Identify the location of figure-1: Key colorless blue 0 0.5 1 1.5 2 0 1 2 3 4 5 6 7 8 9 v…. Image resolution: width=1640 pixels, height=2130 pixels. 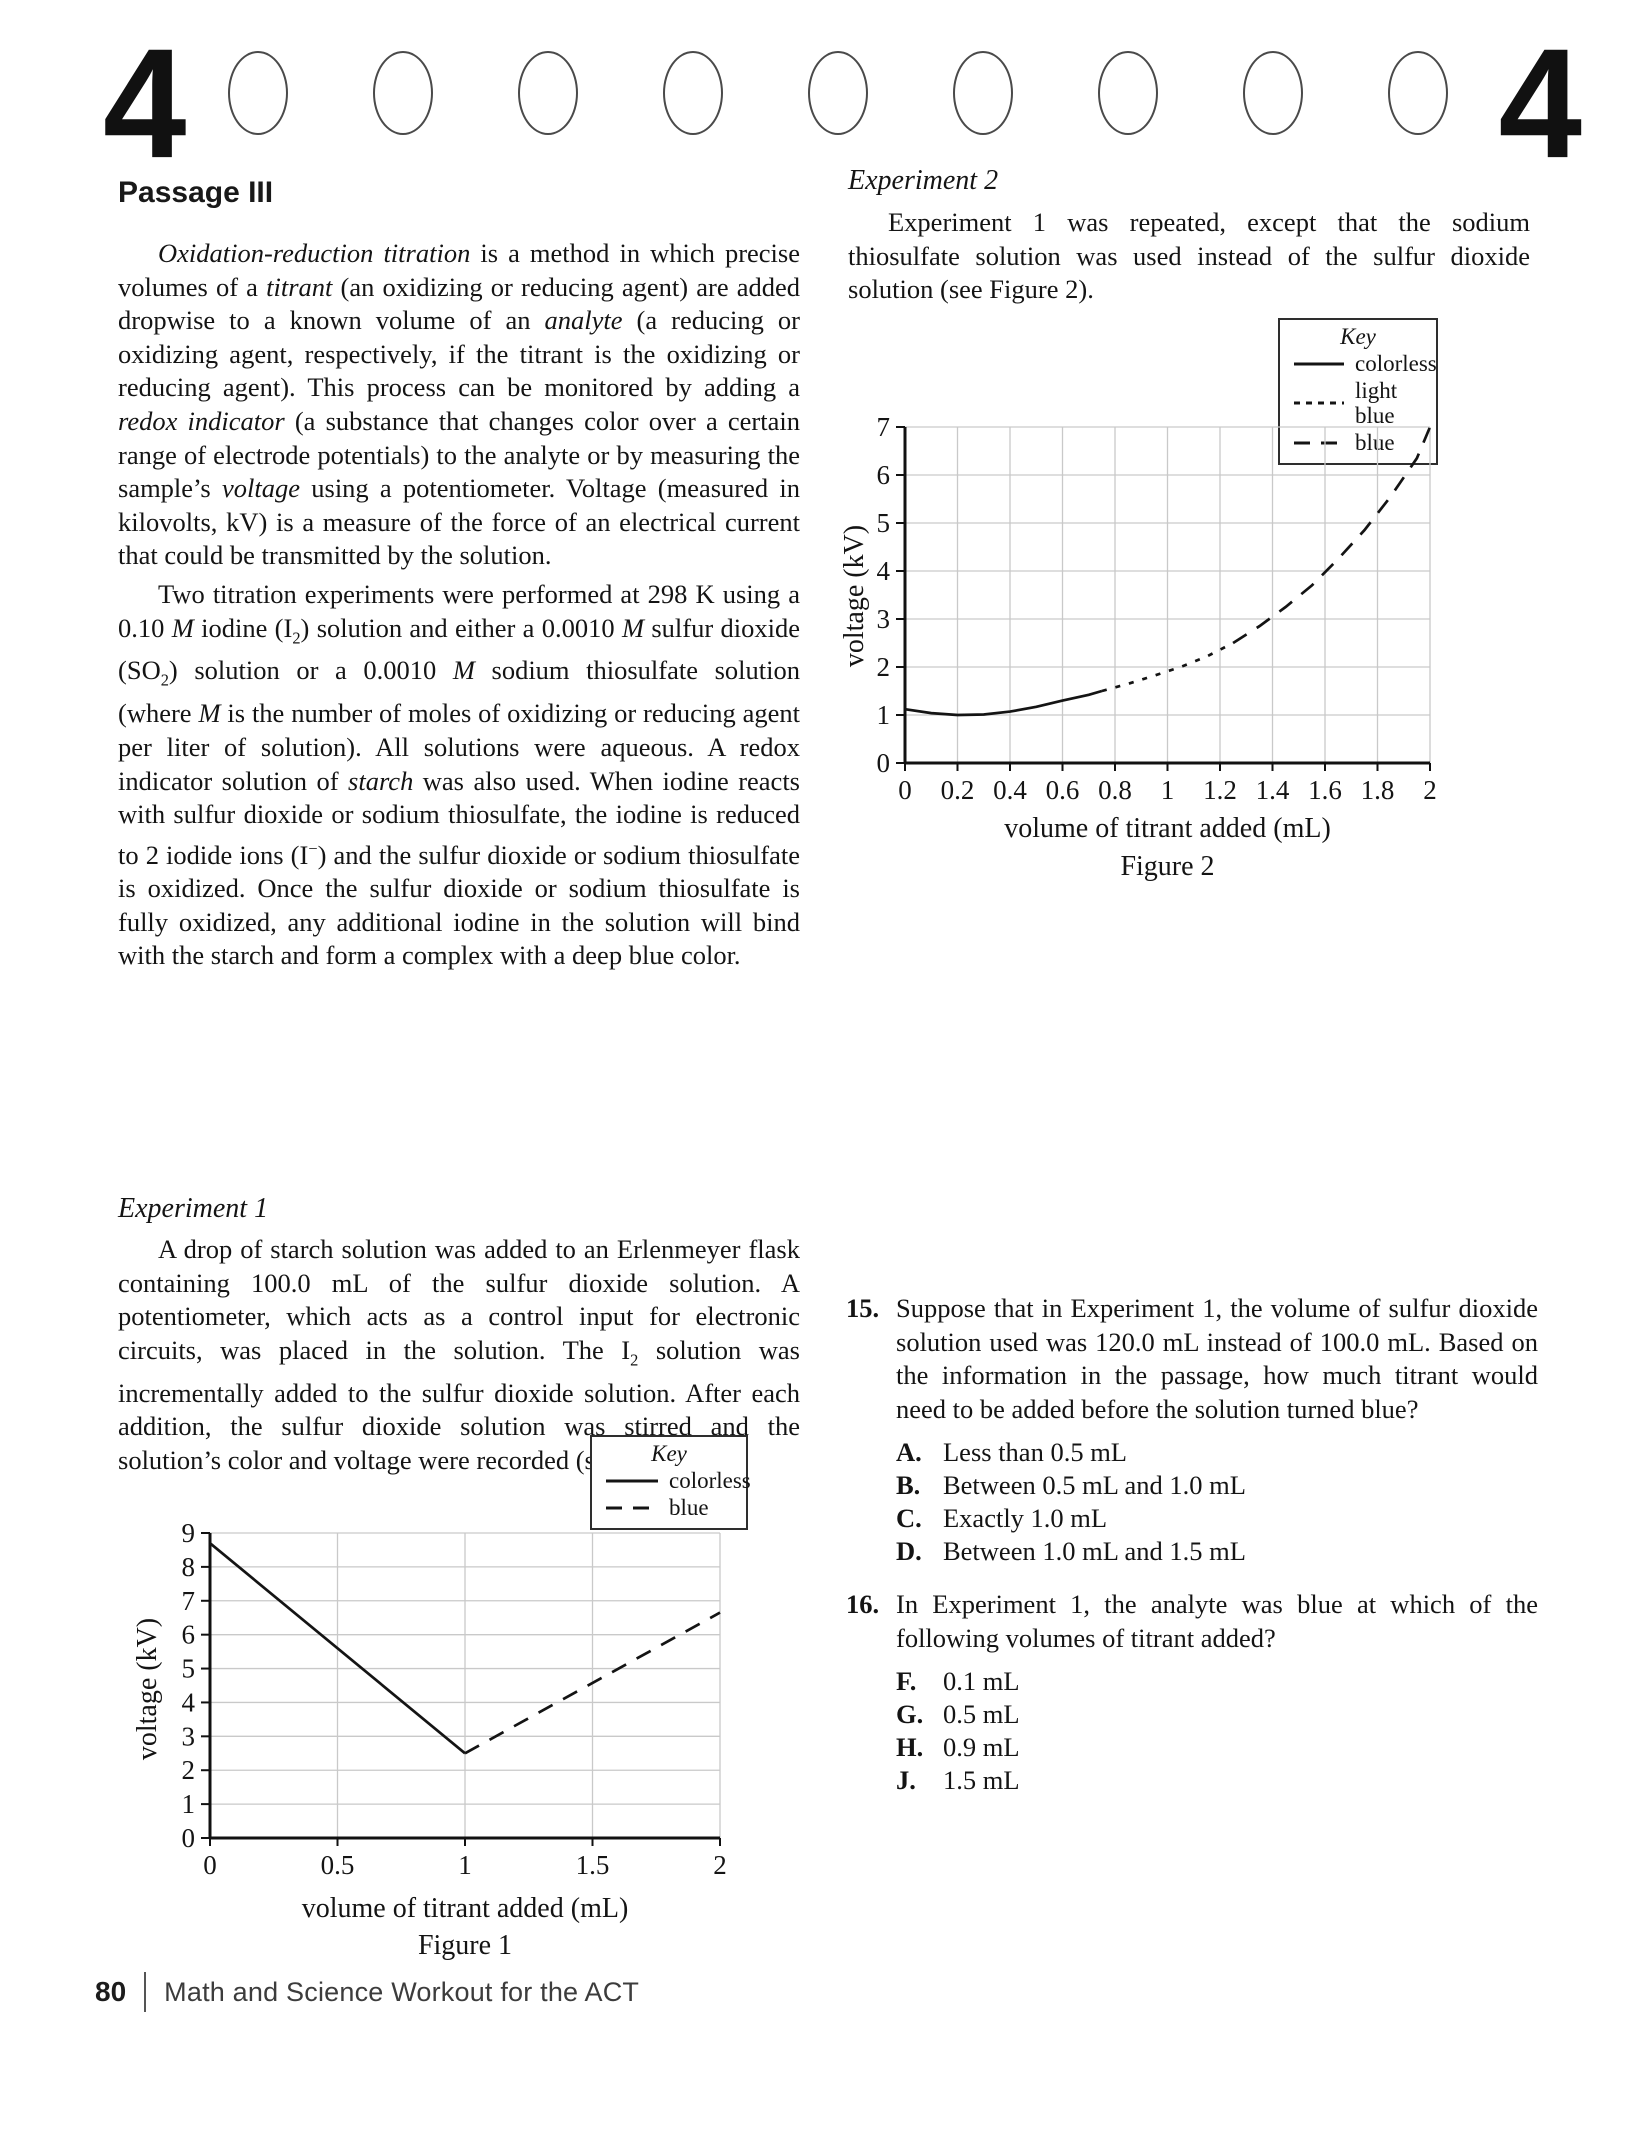
(430, 1705).